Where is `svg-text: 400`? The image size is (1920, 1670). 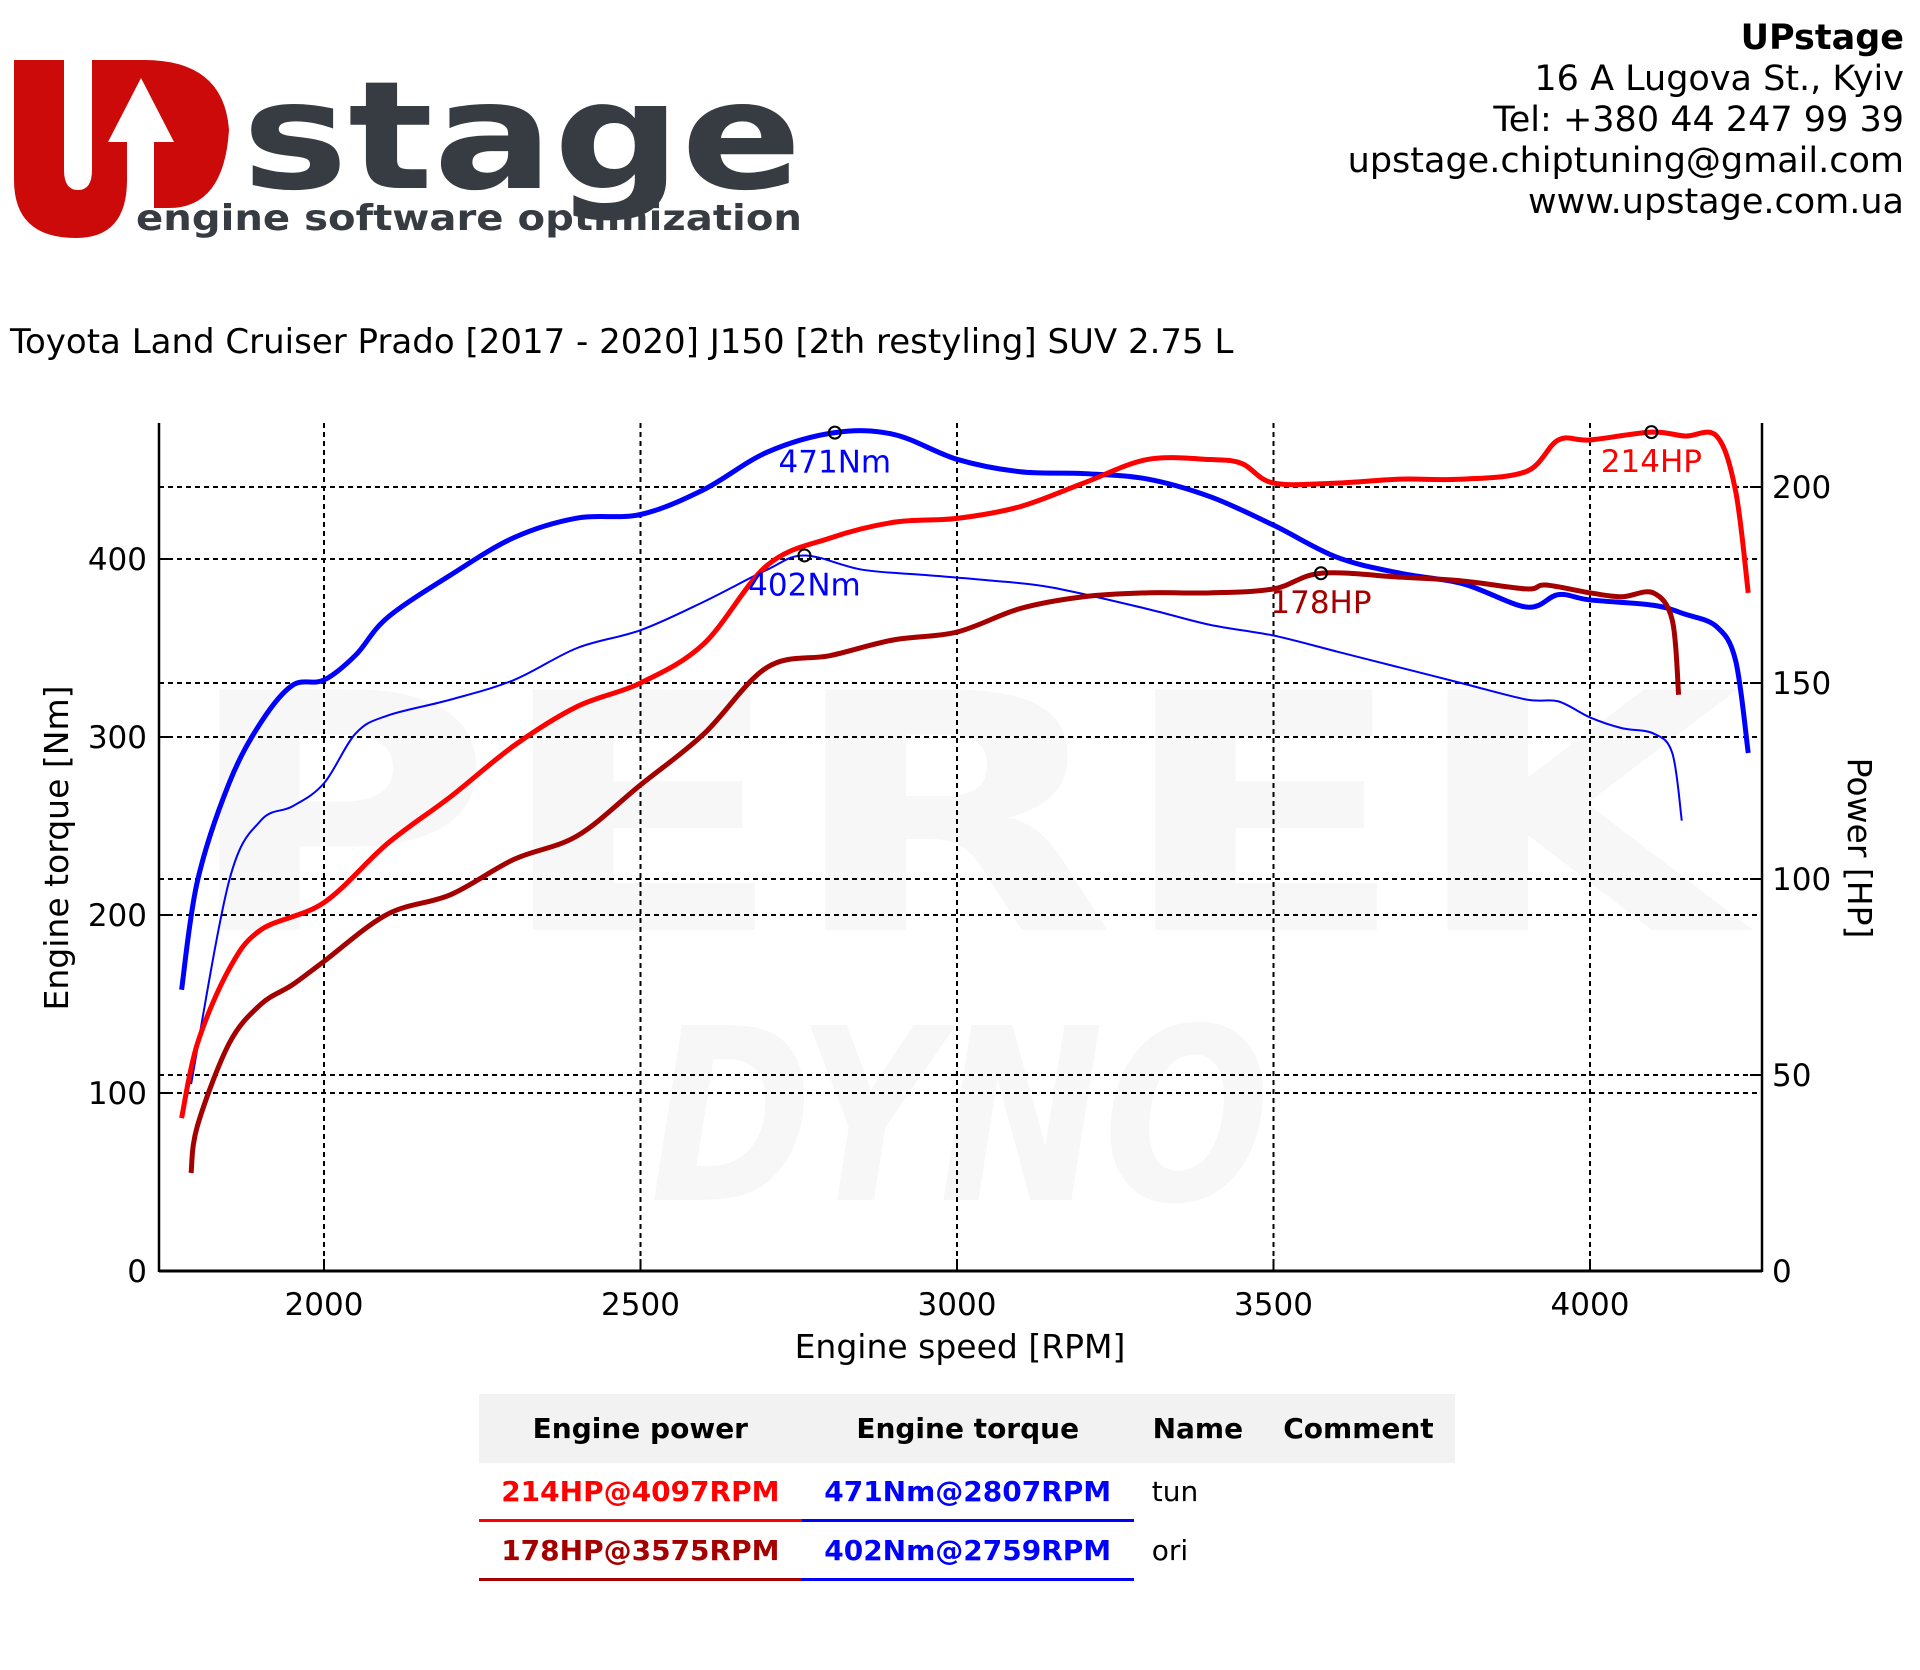
svg-text: 400 is located at coordinates (117, 560).